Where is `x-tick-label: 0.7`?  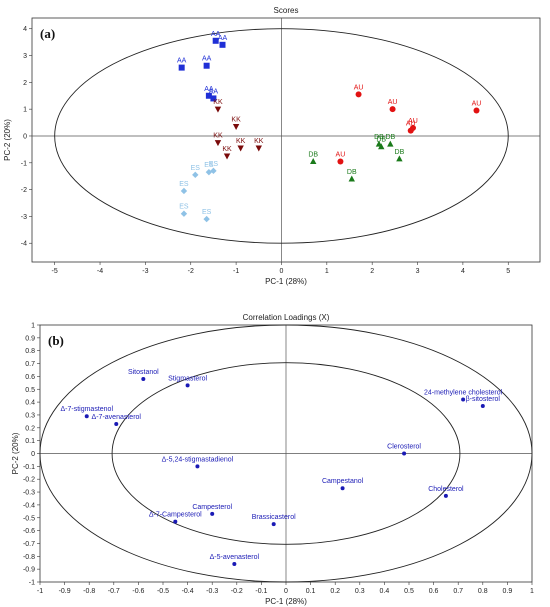
x-tick-label: 0.7 is located at coordinates (458, 591).